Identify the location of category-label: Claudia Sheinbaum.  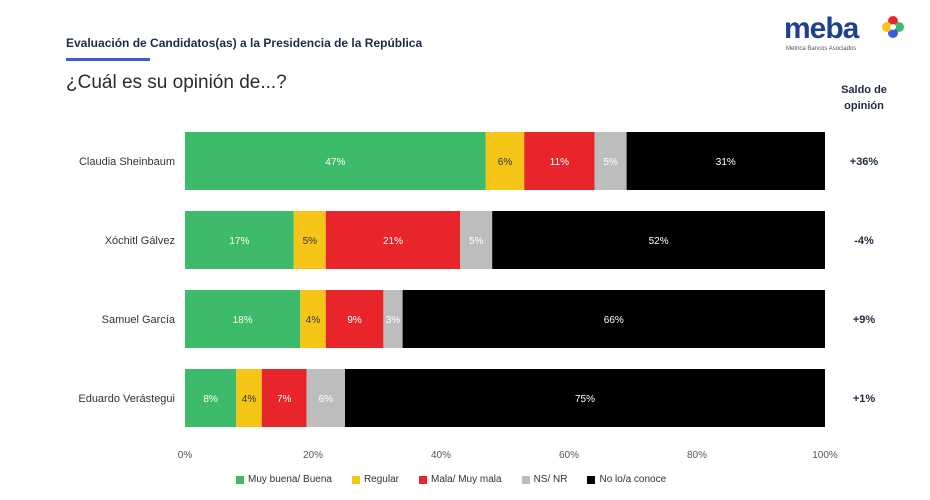
(127, 162).